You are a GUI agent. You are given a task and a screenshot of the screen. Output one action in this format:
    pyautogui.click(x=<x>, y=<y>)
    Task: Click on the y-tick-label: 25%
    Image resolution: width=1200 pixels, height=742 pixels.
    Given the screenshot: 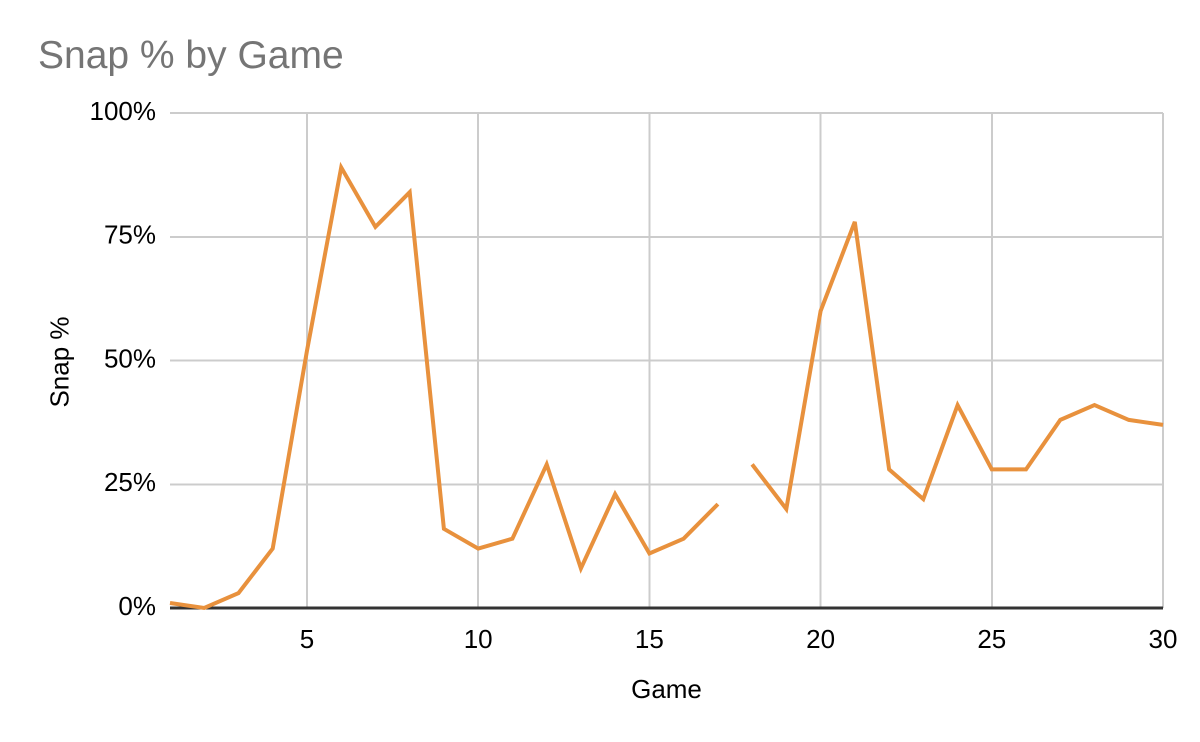 What is the action you would take?
    pyautogui.click(x=130, y=482)
    